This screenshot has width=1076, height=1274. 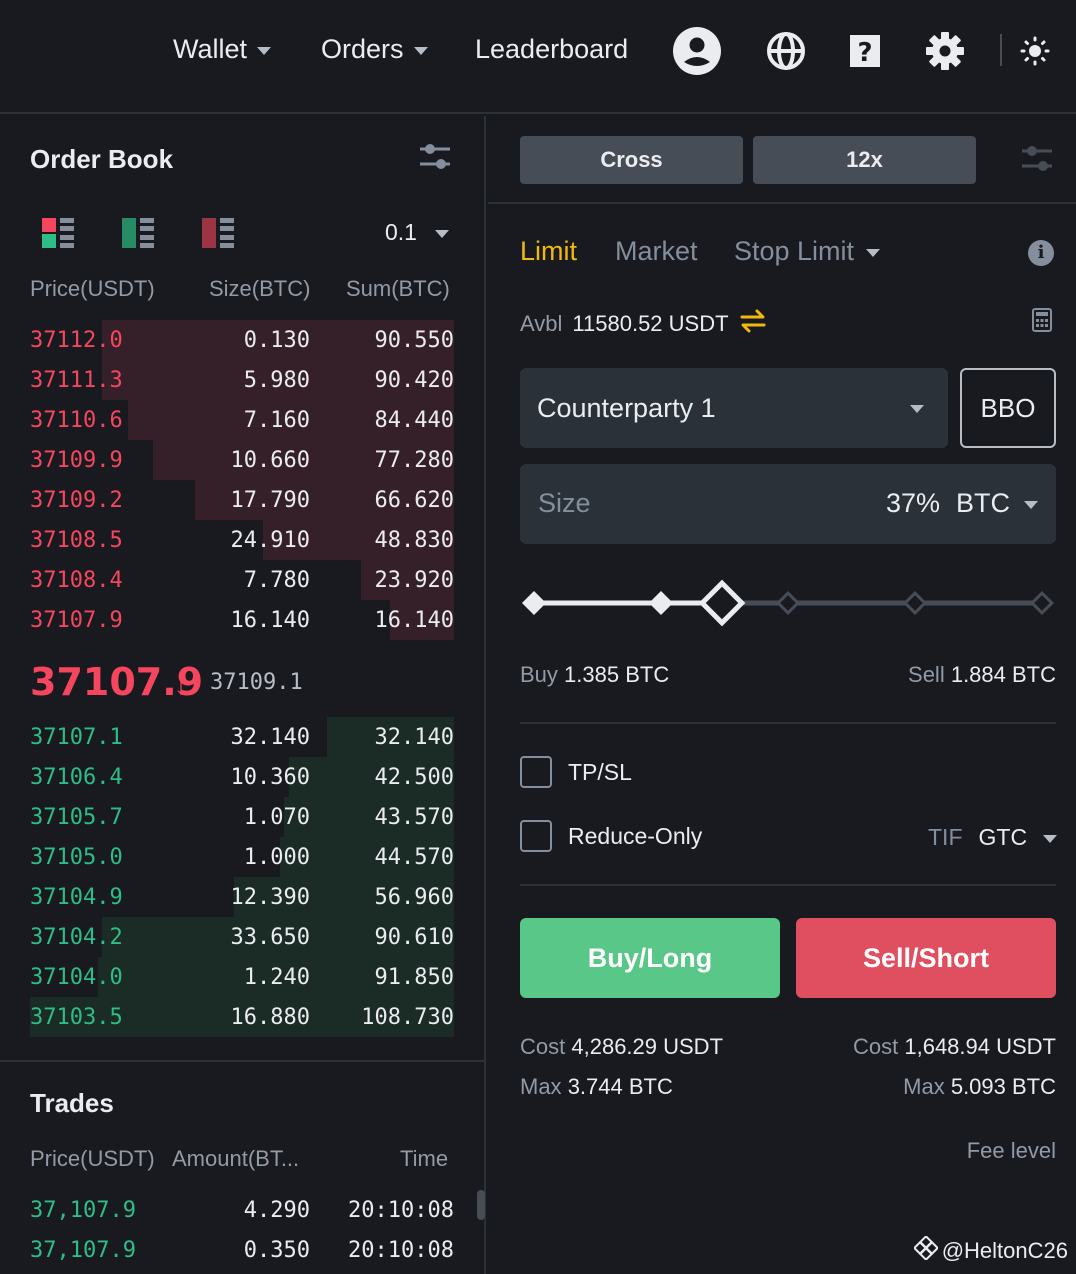 I want to click on fee-level-link: Fee level, so click(x=1011, y=1150).